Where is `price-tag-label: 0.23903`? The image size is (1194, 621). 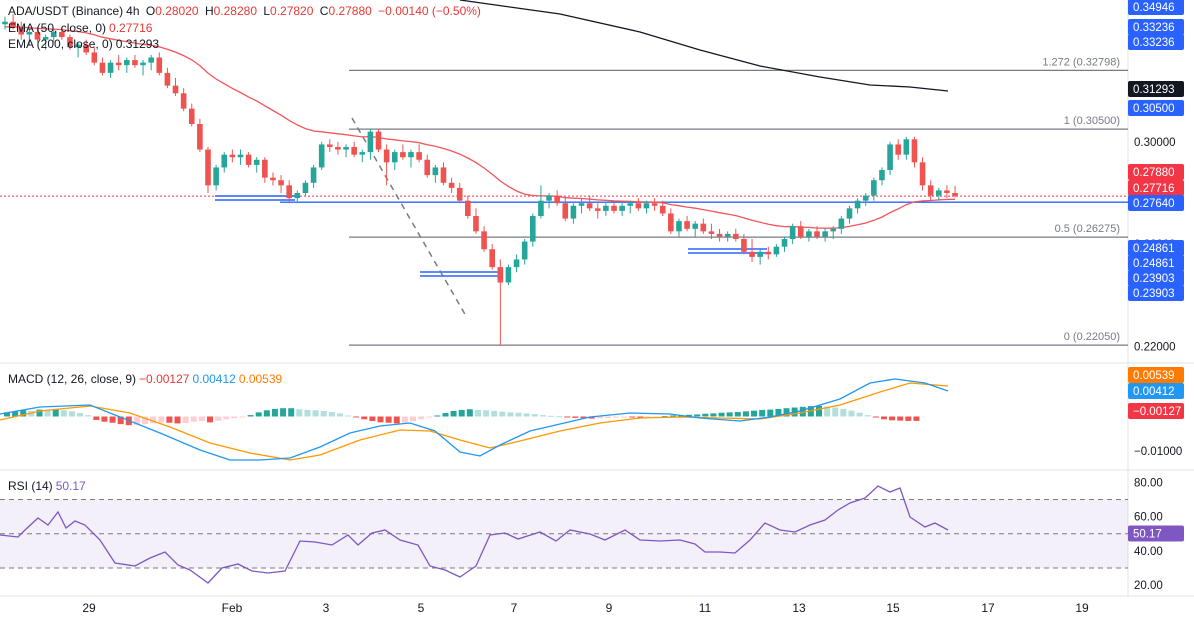 price-tag-label: 0.23903 is located at coordinates (1154, 294).